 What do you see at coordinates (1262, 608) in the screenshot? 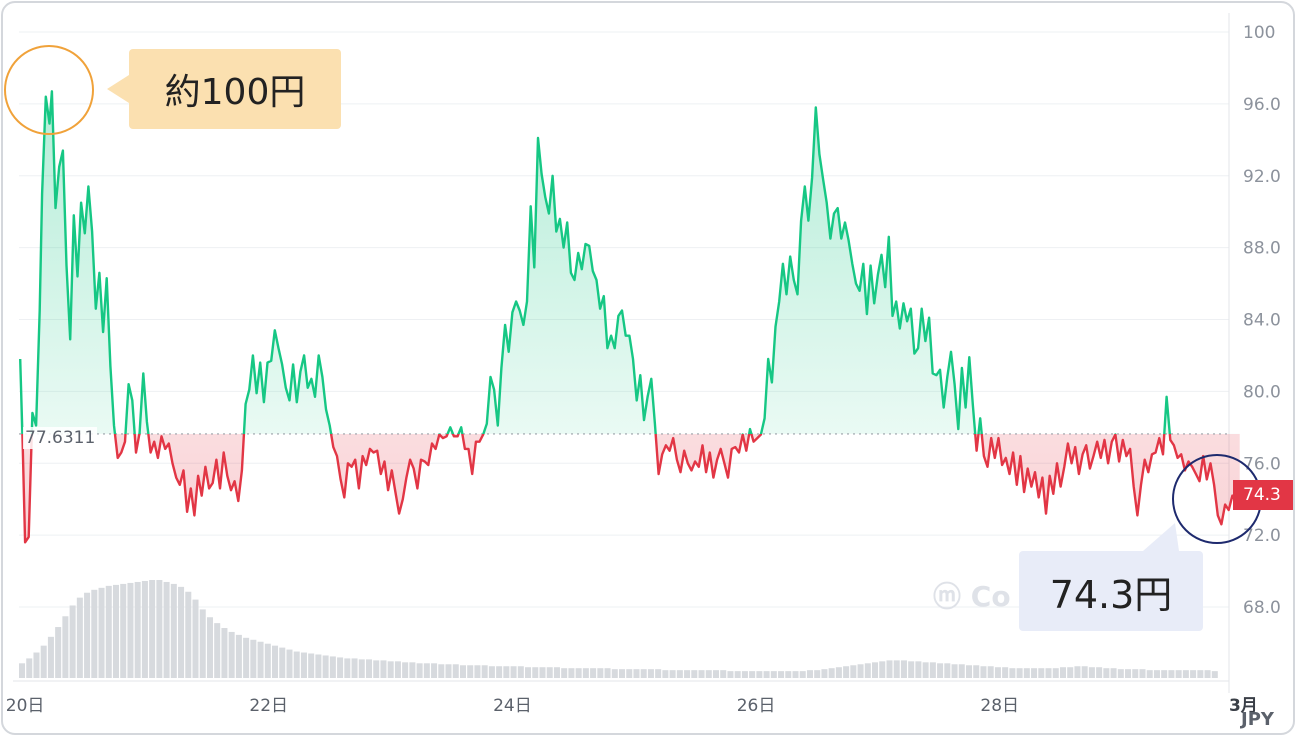
I see `y-tick-label: 68.0` at bounding box center [1262, 608].